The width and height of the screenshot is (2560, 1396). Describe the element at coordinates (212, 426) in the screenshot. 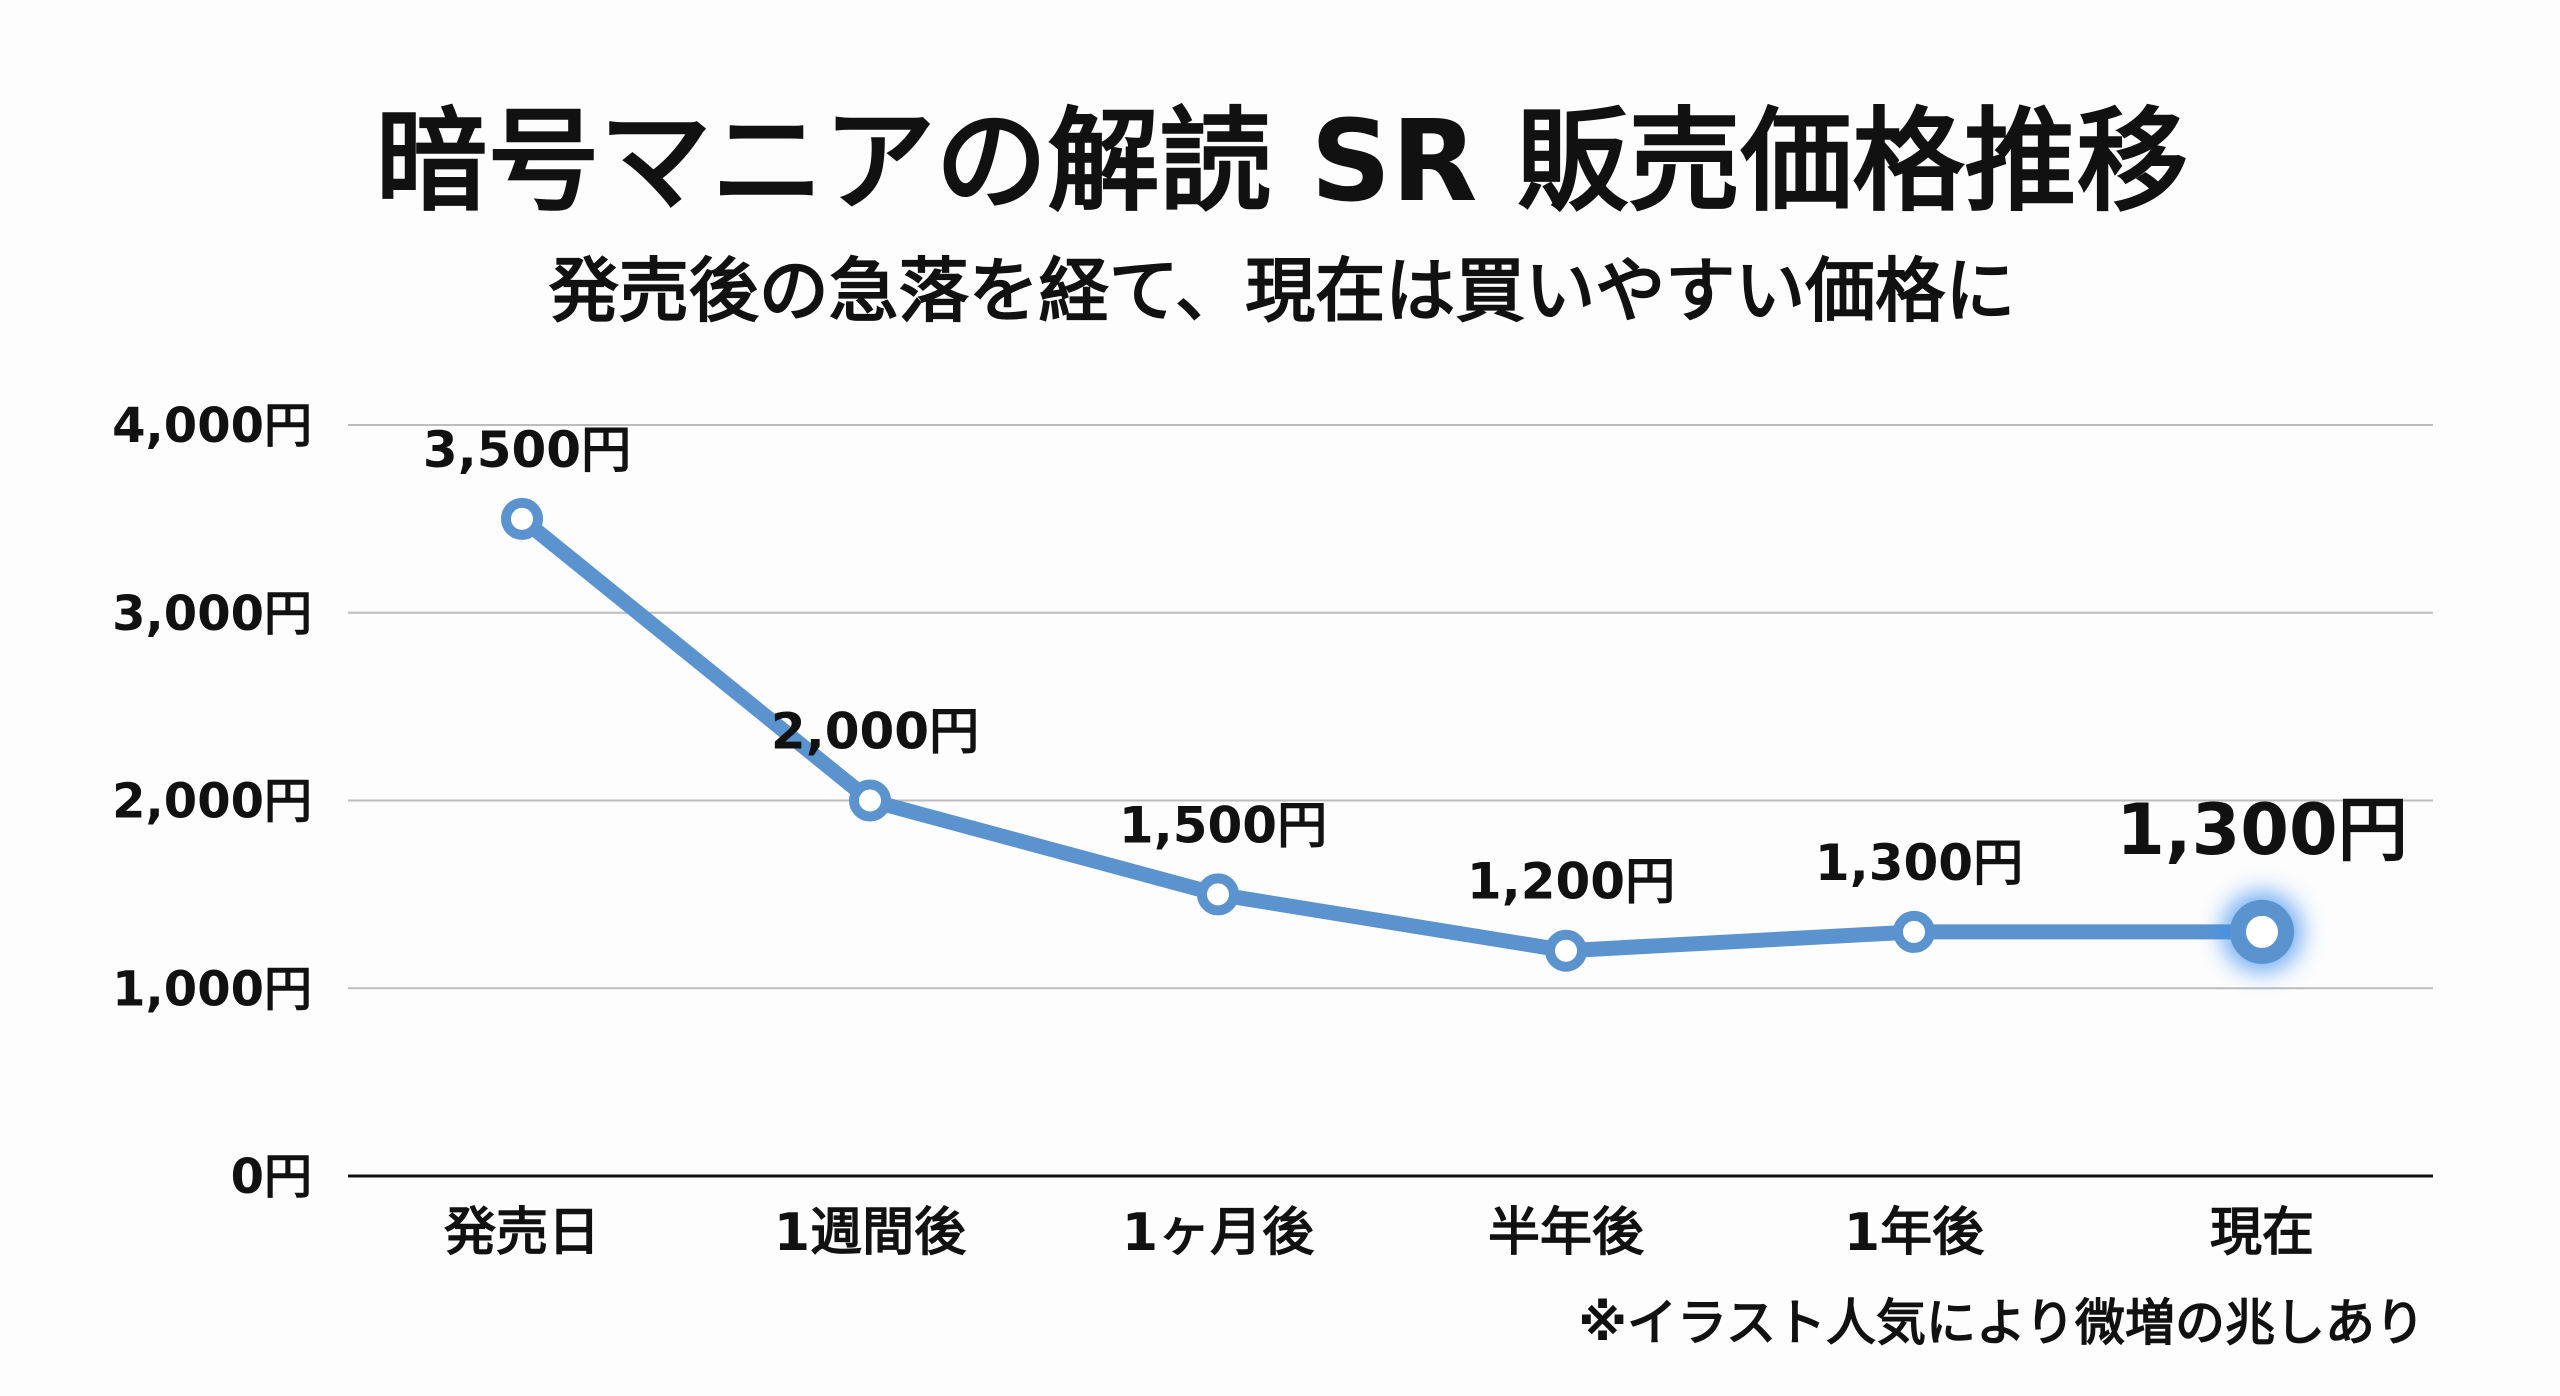

I see `y-tick-label: 4,000円` at that location.